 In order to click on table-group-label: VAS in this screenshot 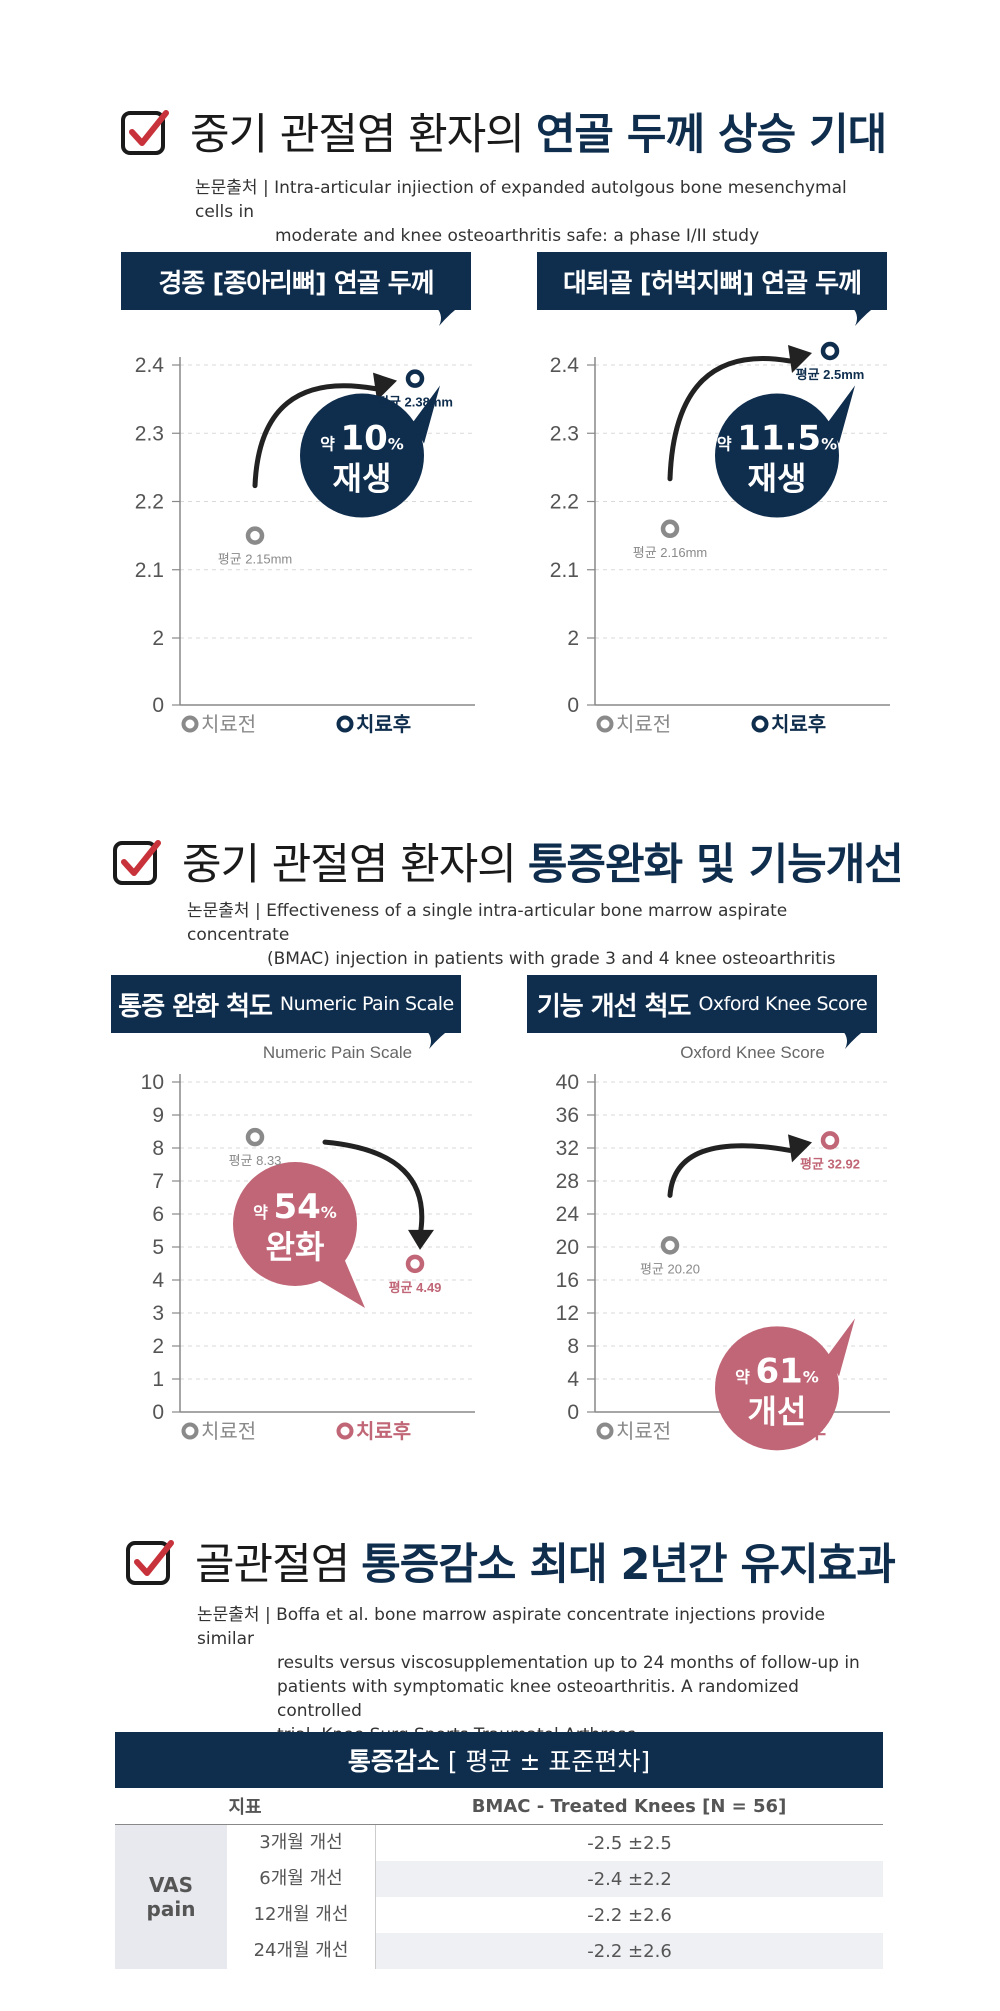, I will do `click(170, 1885)`.